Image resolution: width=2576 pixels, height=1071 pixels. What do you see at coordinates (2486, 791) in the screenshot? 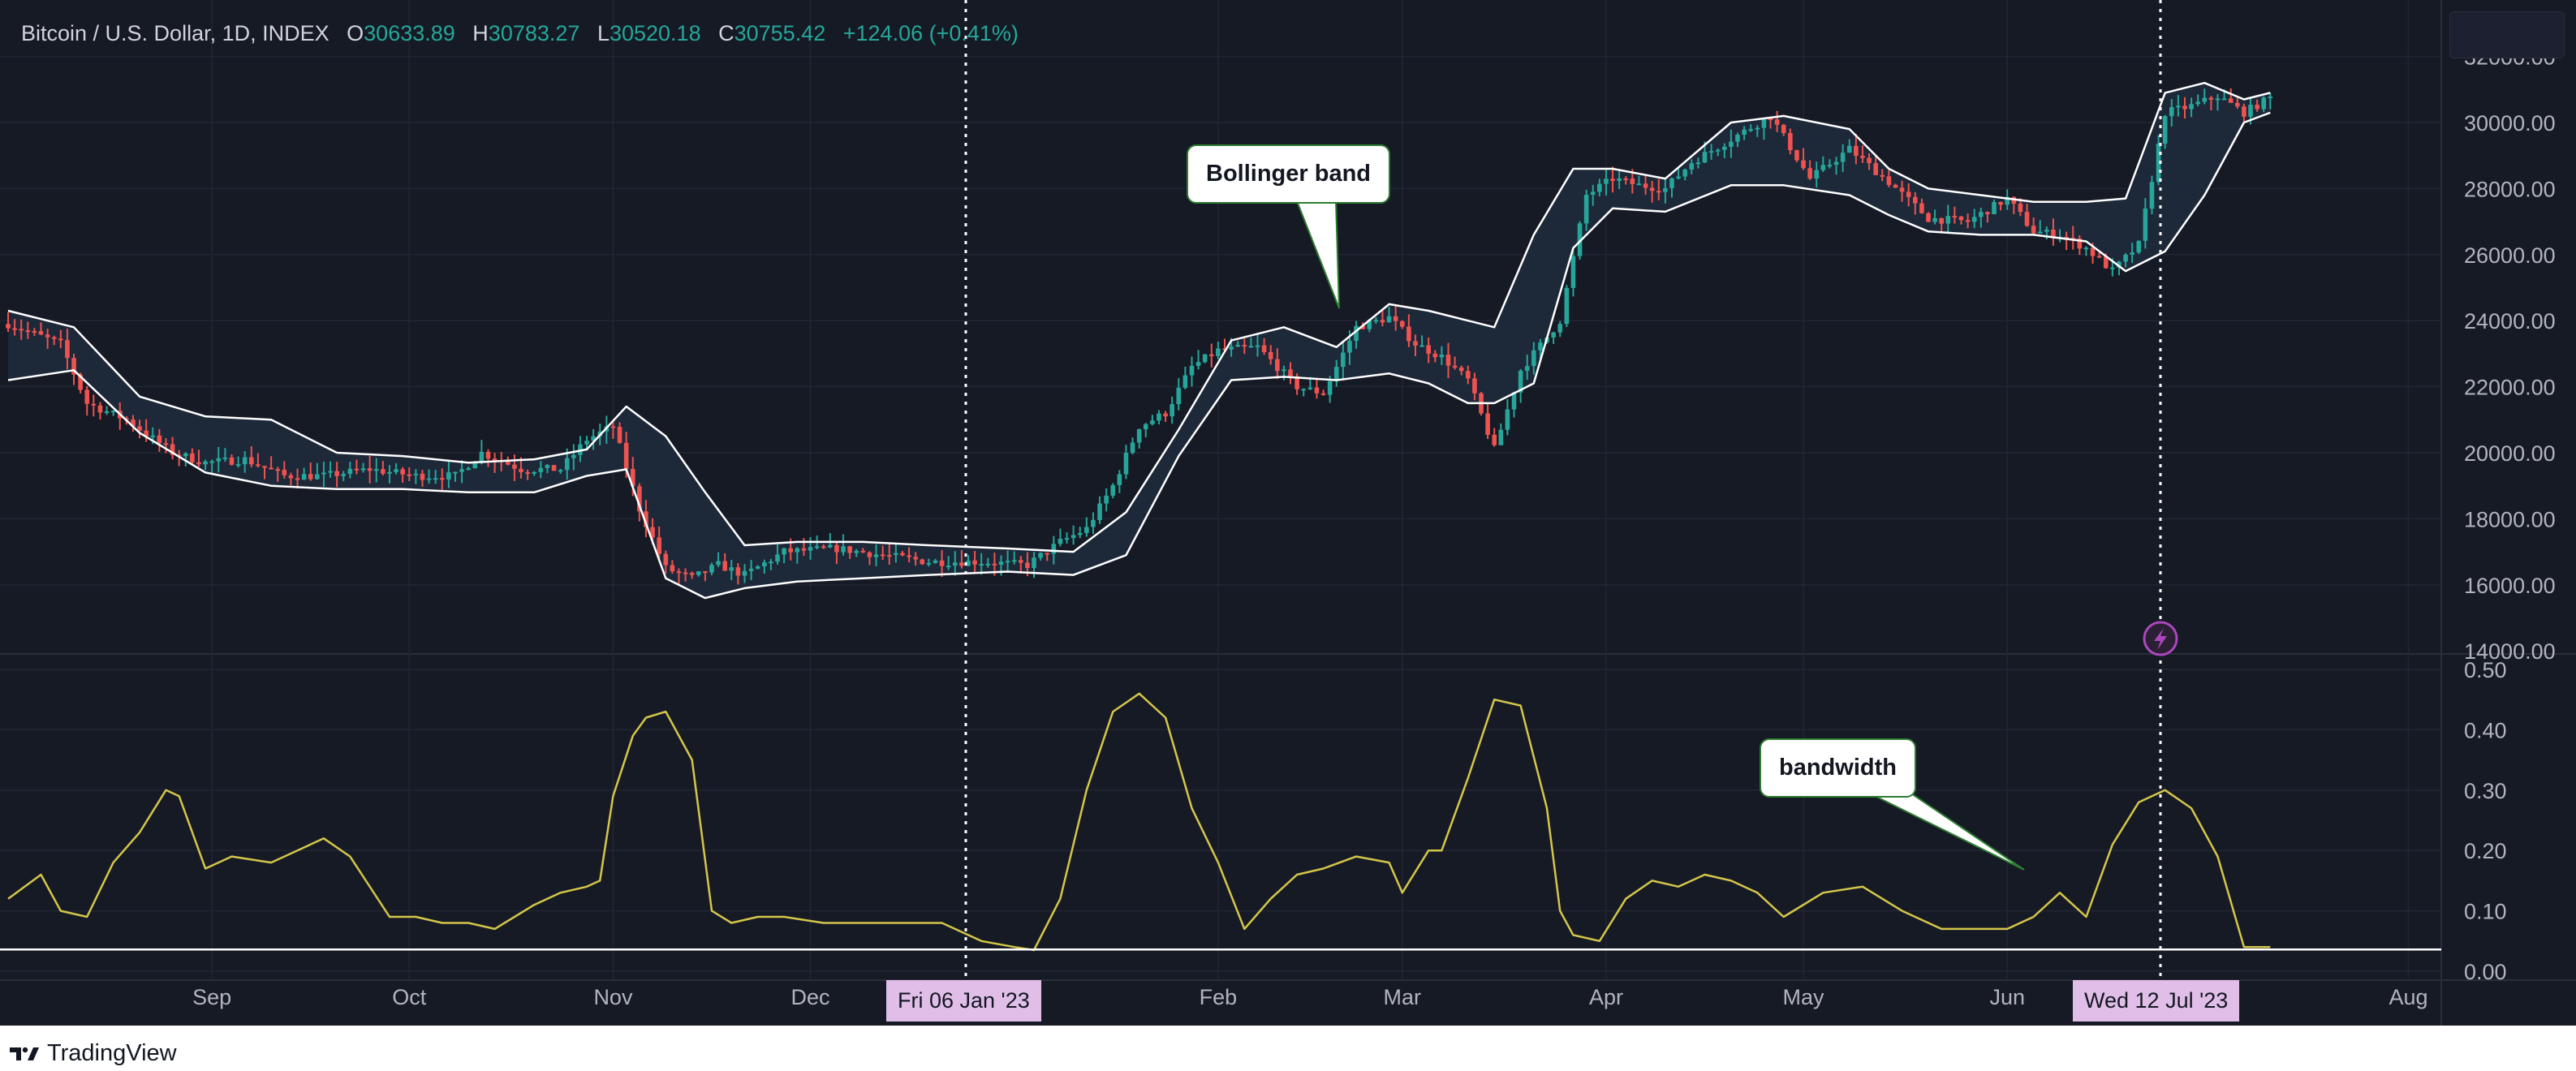
I see `bandwidth-tick-label: 0.30` at bounding box center [2486, 791].